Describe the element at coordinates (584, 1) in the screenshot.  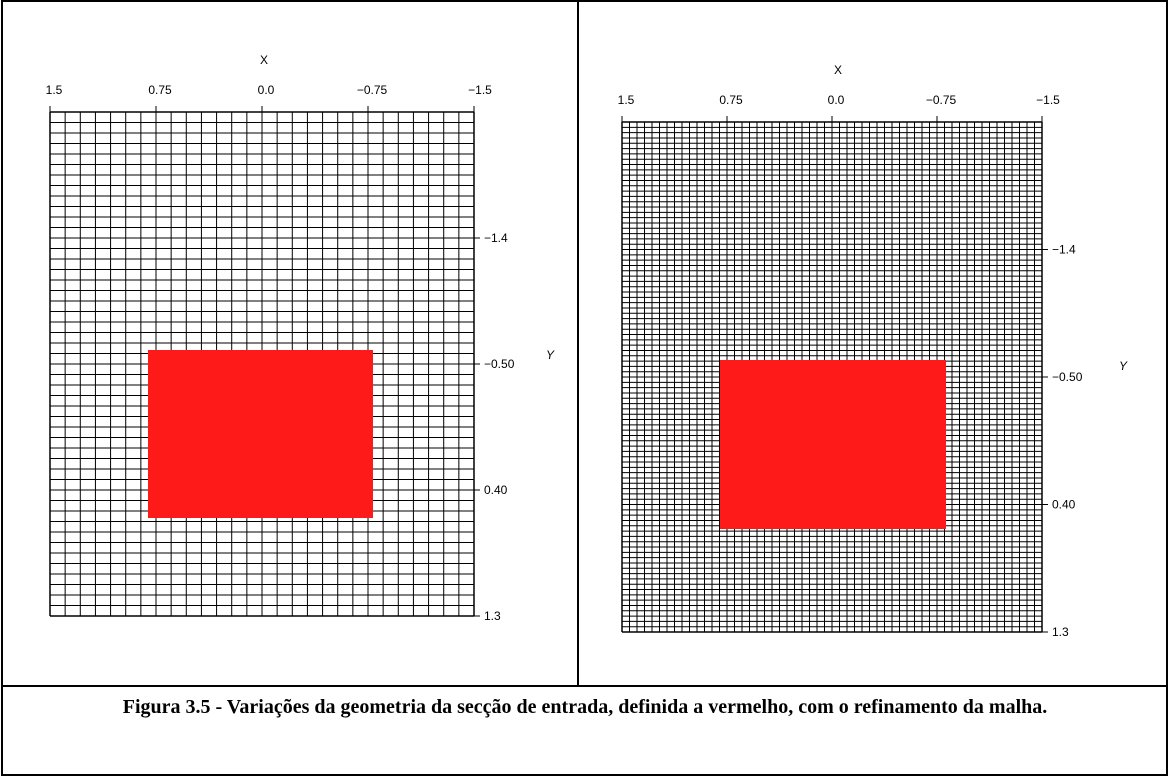
I see `frame-top-border` at that location.